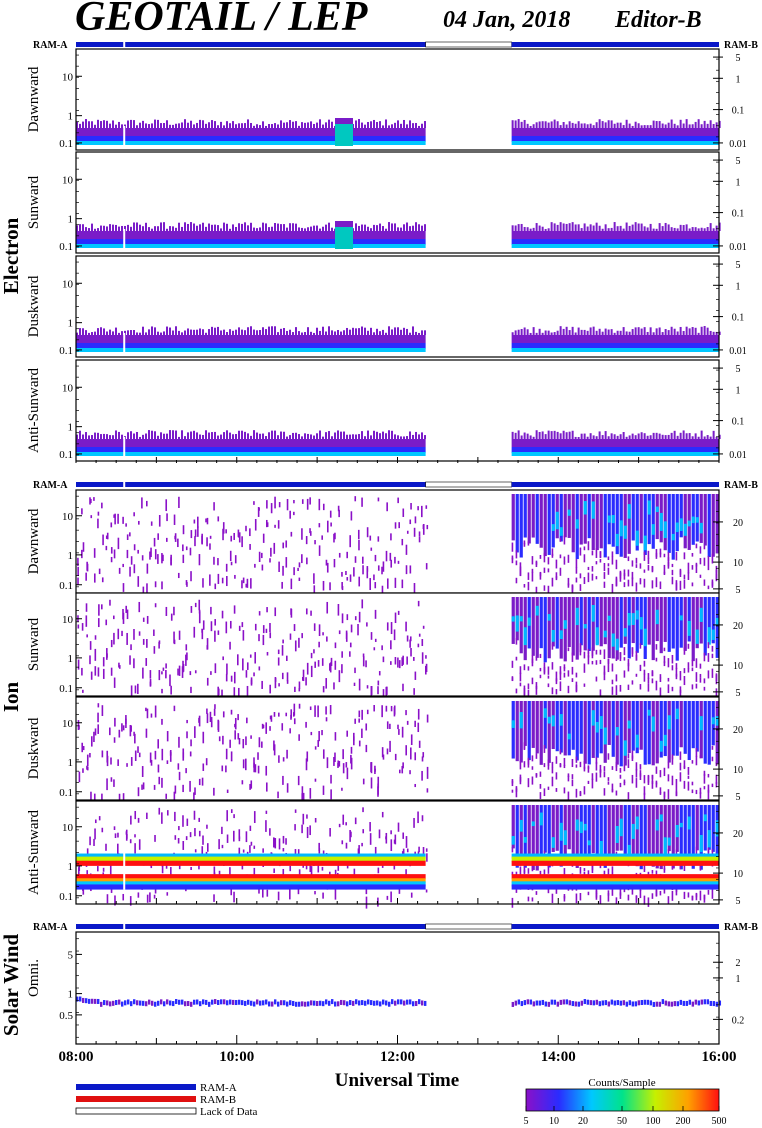 This screenshot has width=762, height=1128. I want to click on ram-a-segment, so click(615, 44).